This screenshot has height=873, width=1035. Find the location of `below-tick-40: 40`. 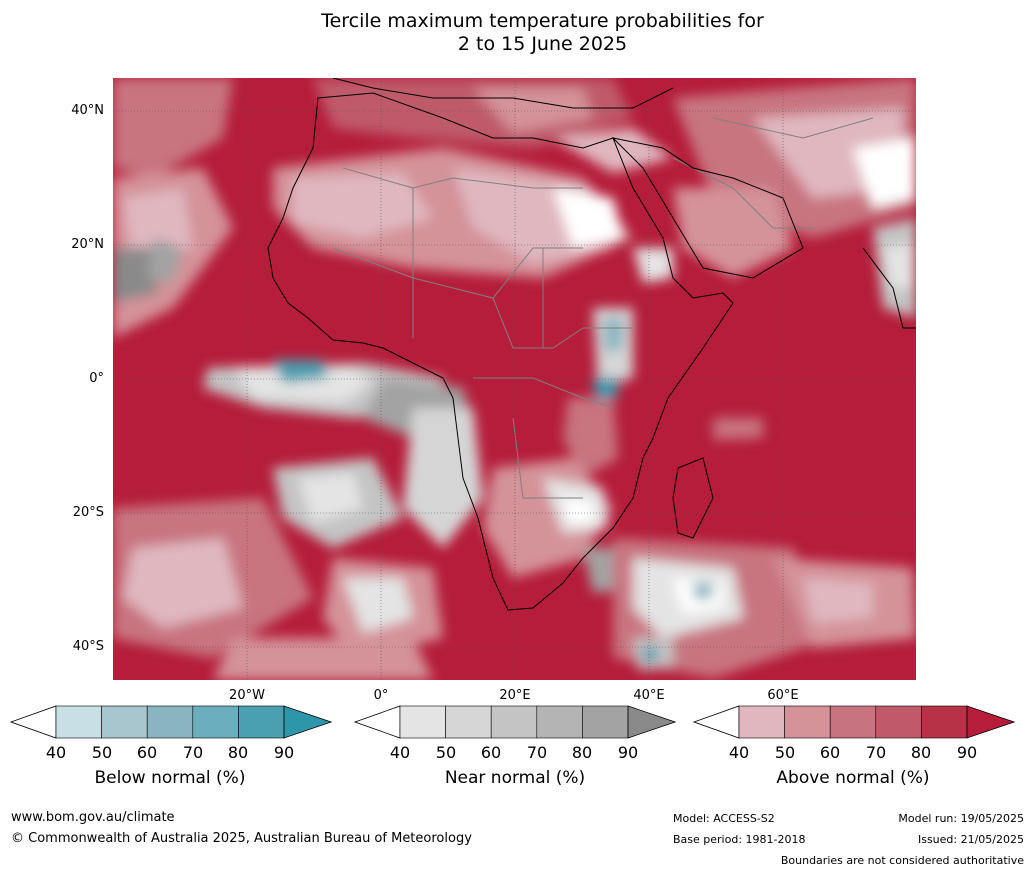

below-tick-40: 40 is located at coordinates (56, 752).